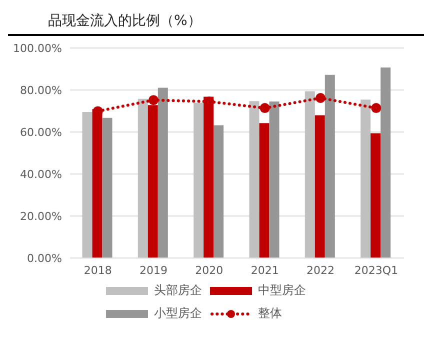  Describe the element at coordinates (282, 290) in the screenshot. I see `legend-label: 中型房企` at that location.